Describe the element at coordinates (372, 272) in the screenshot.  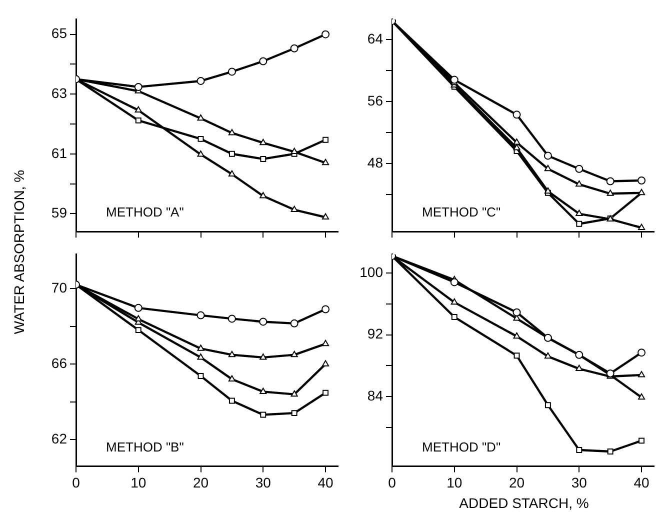
I see `y-tick-label: 100` at that location.